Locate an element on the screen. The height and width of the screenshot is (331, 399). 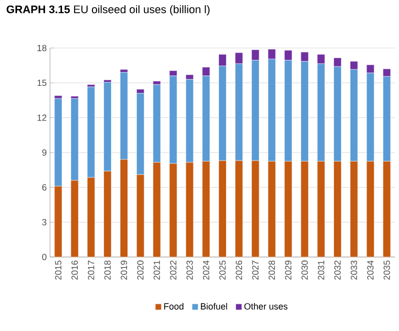
x-tick-label: 2027 is located at coordinates (255, 270).